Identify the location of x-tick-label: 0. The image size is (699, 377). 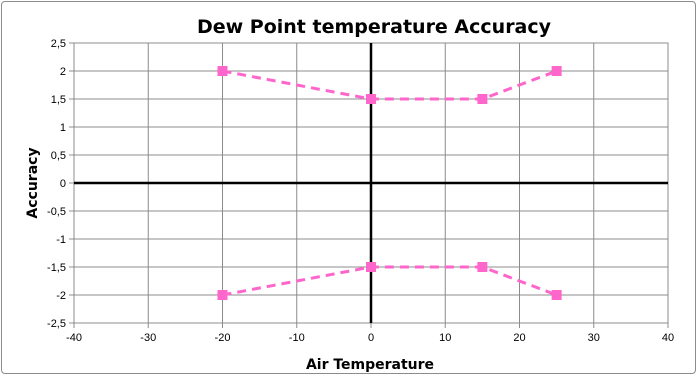
(371, 338).